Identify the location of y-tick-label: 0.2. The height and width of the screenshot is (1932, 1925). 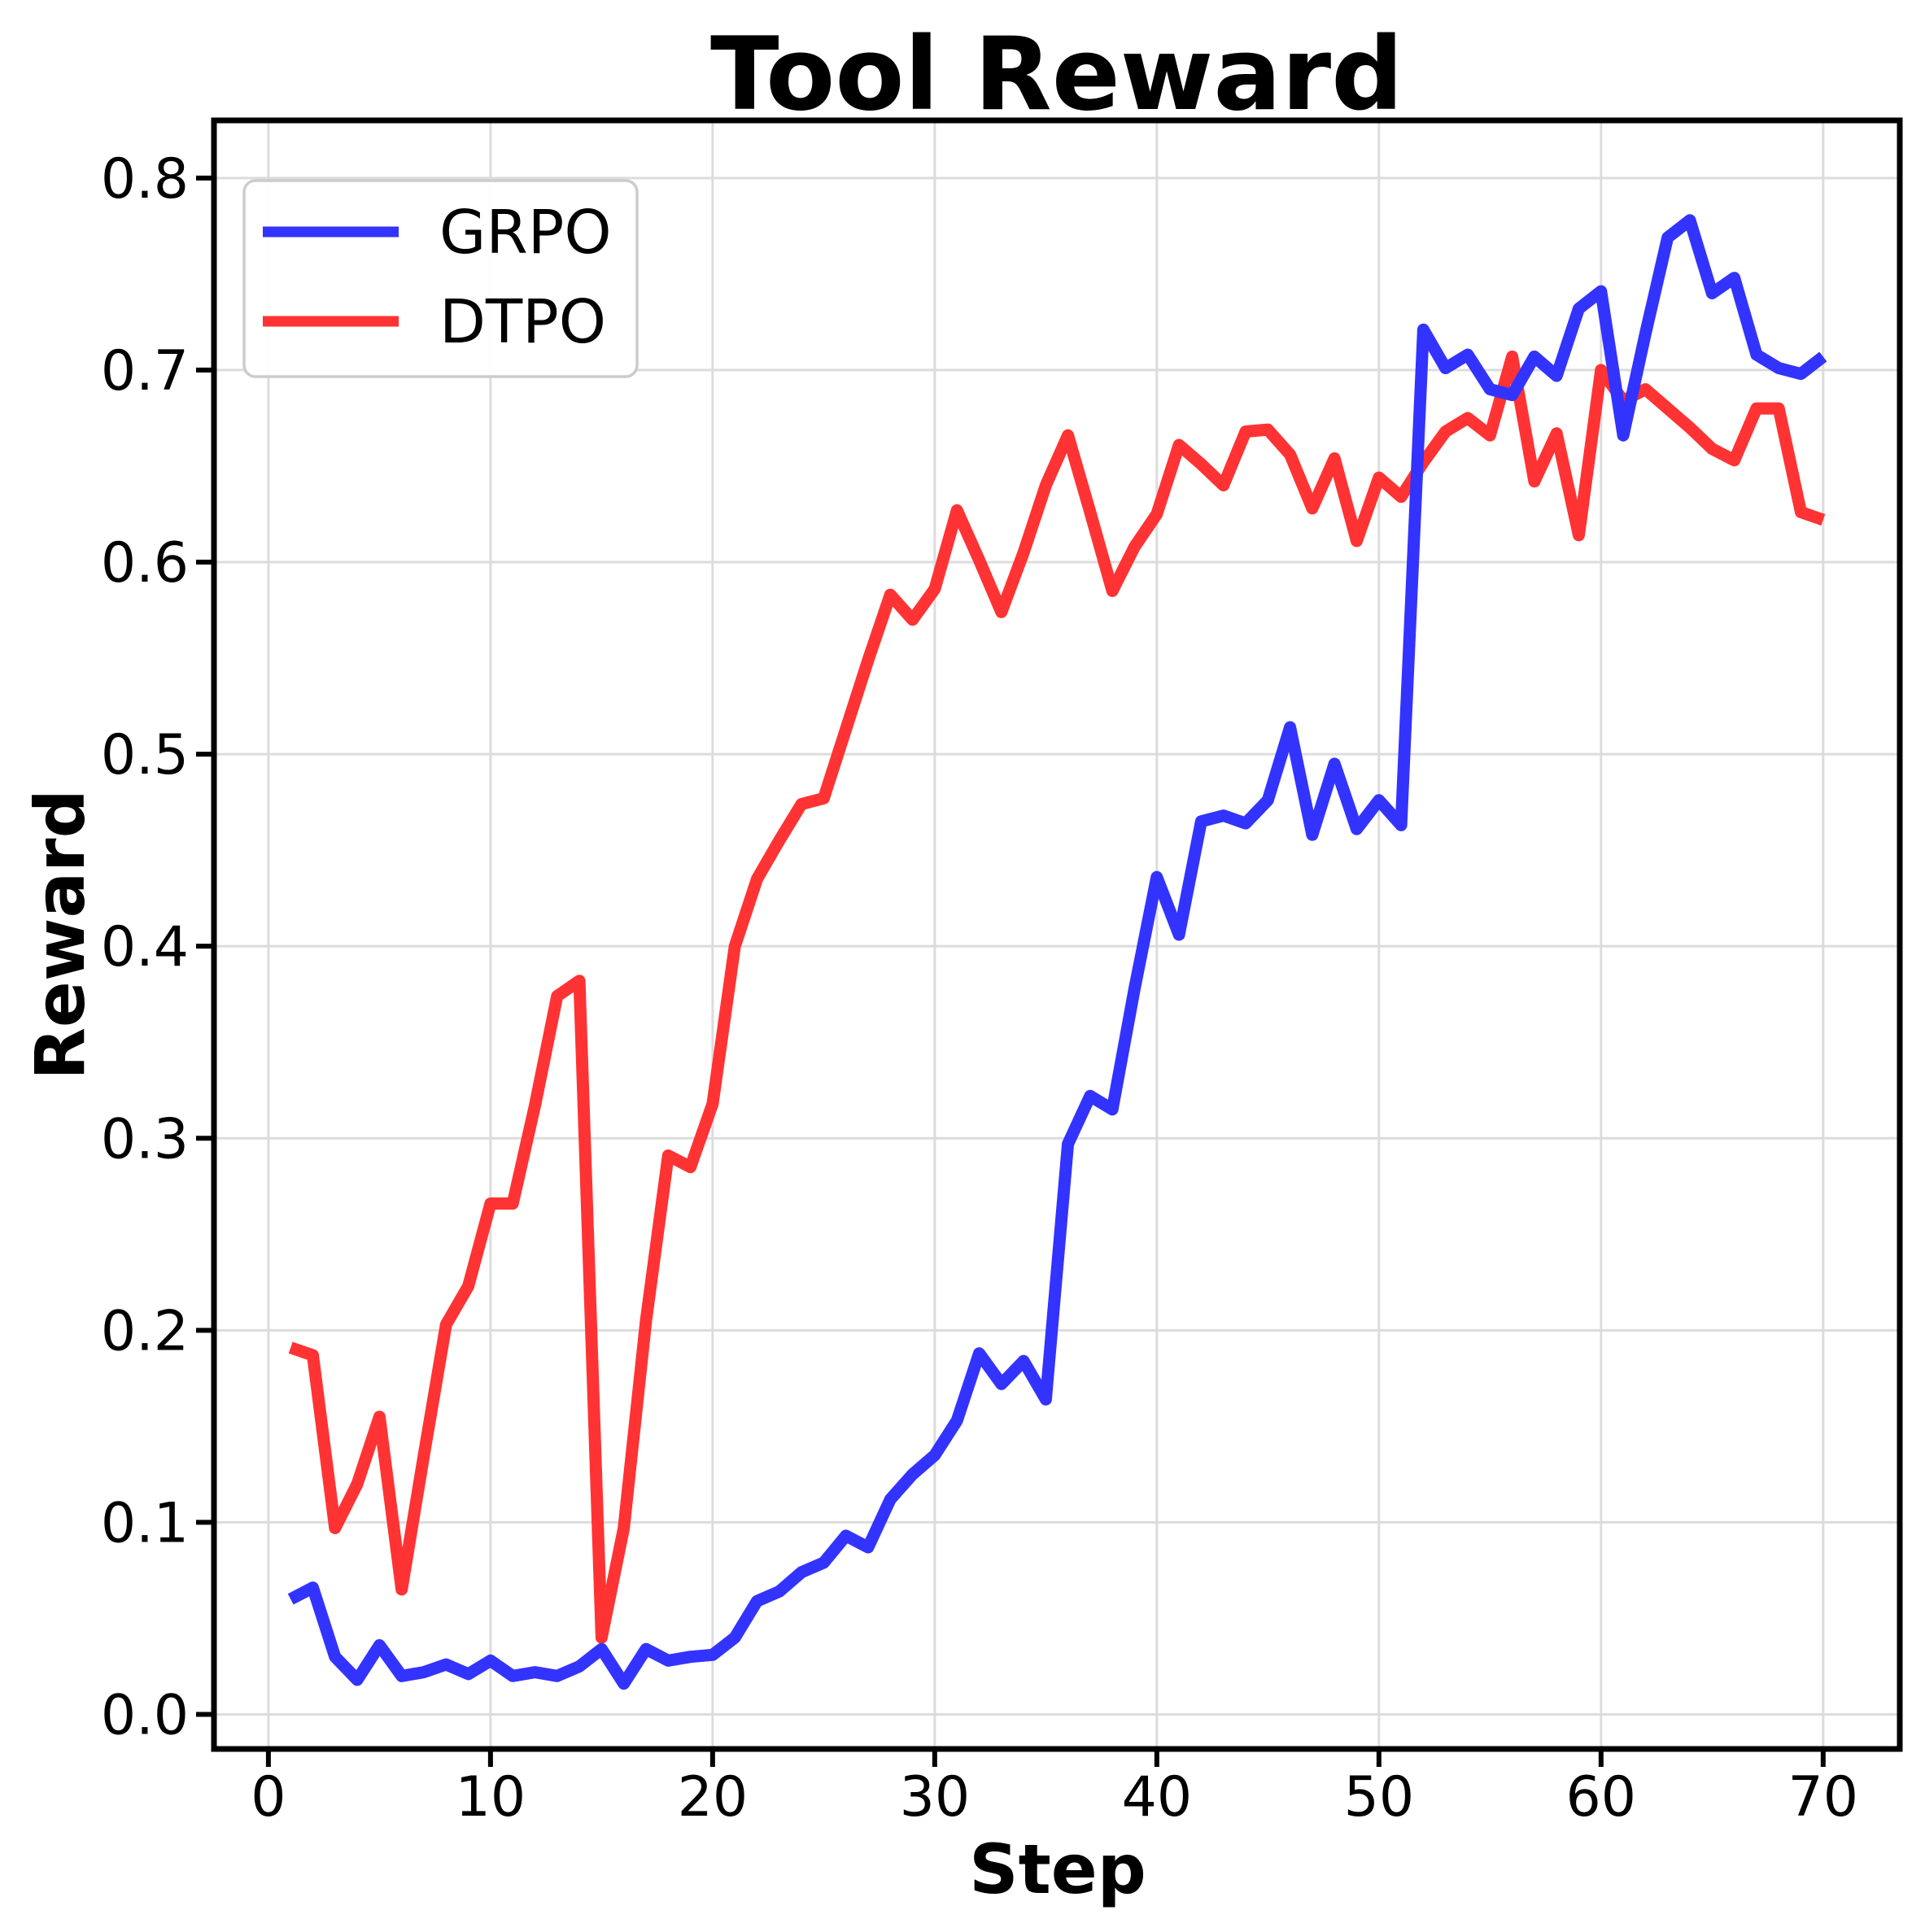
(145, 1331).